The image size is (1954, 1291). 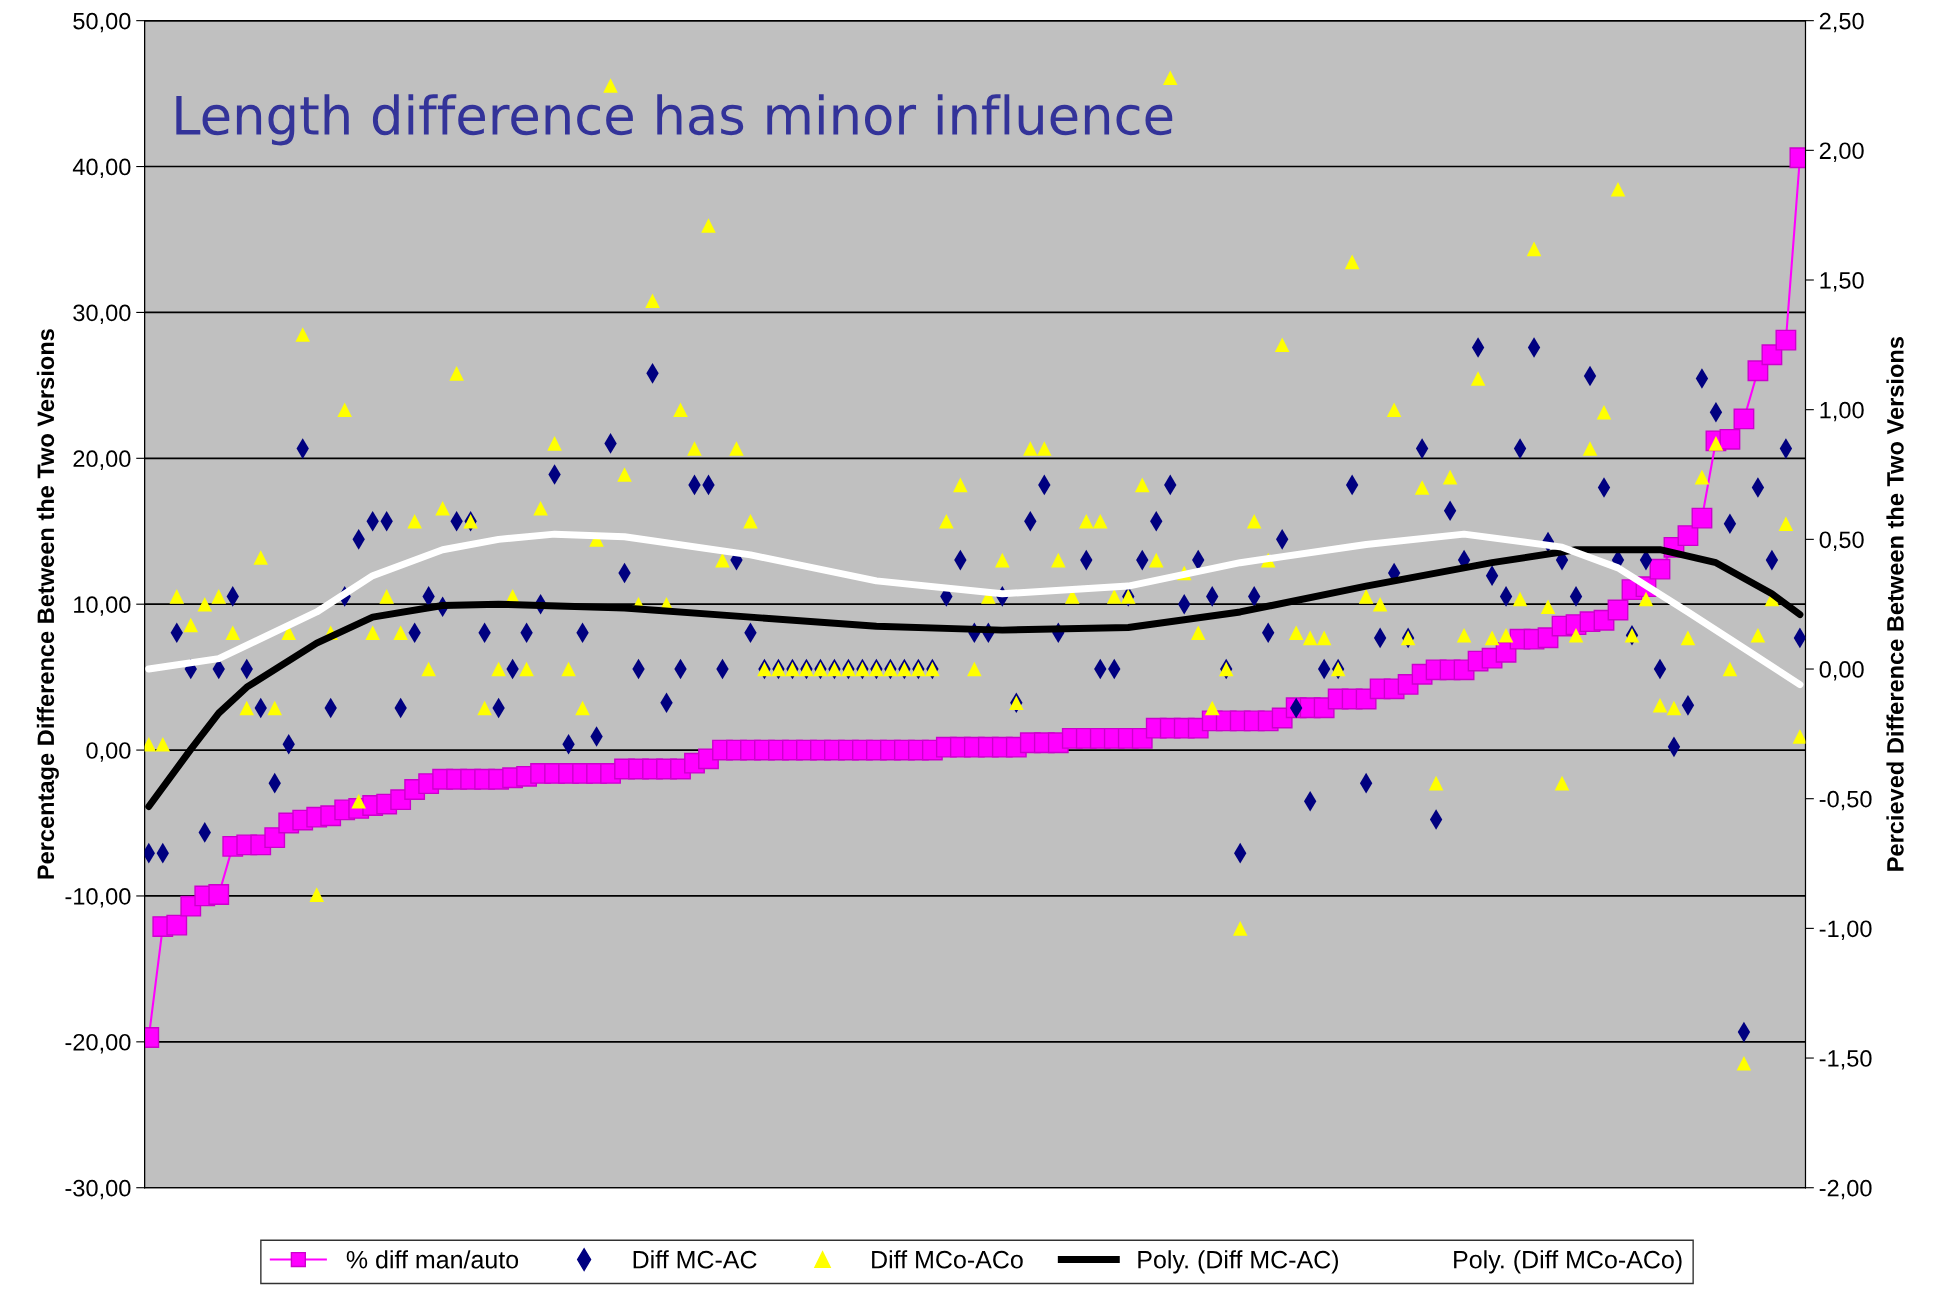 I want to click on text: Poly. (Diff MCo-ACo), so click(x=1568, y=1262).